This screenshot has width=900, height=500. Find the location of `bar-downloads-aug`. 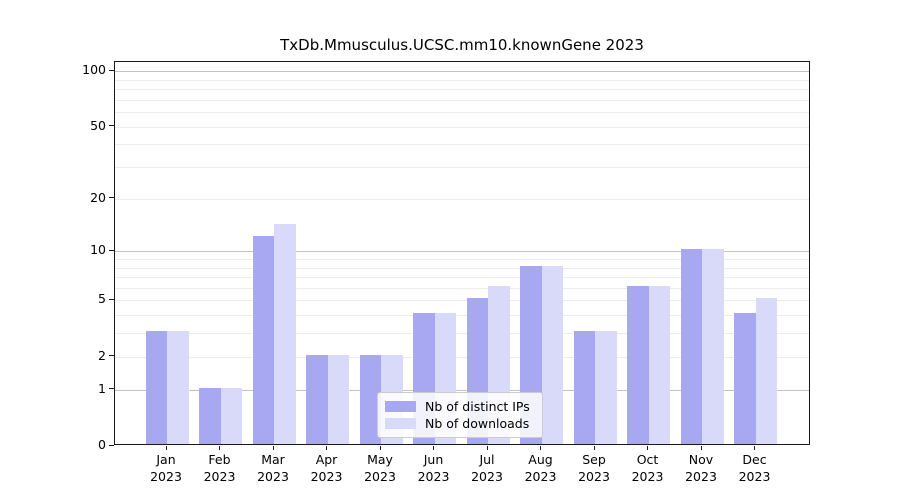

bar-downloads-aug is located at coordinates (552, 354).